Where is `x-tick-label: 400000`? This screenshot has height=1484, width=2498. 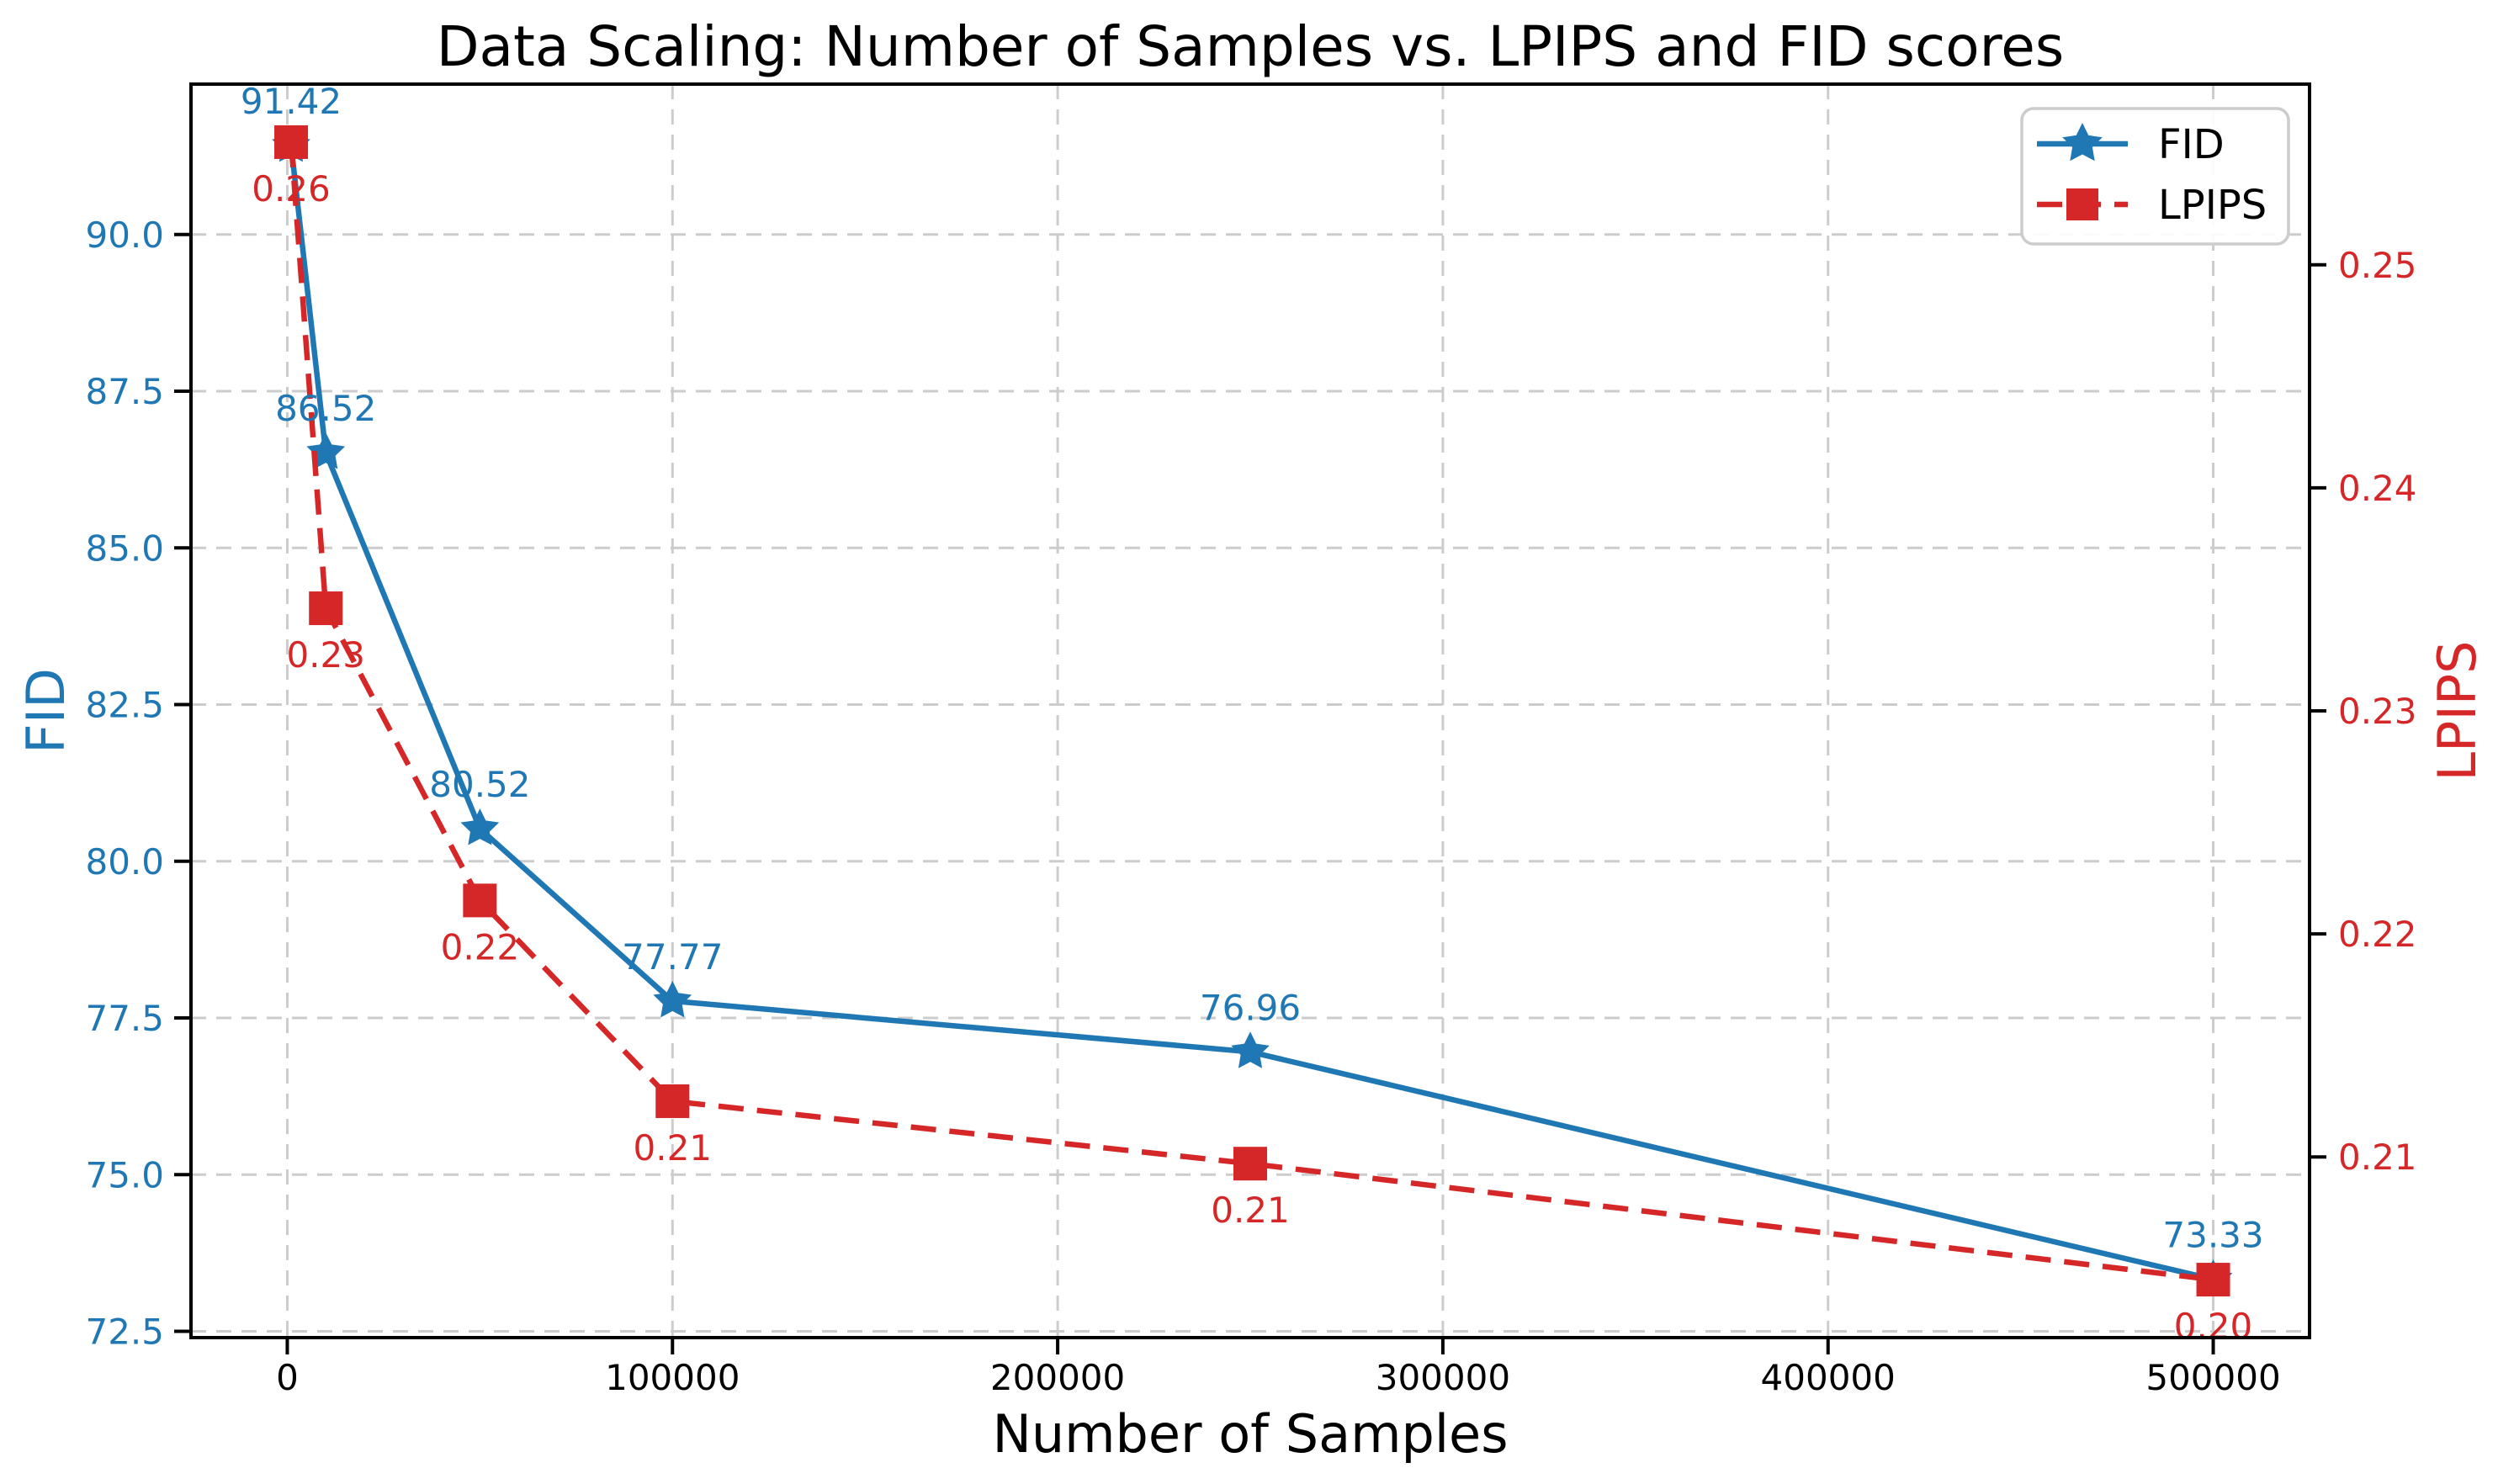 x-tick-label: 400000 is located at coordinates (1828, 1377).